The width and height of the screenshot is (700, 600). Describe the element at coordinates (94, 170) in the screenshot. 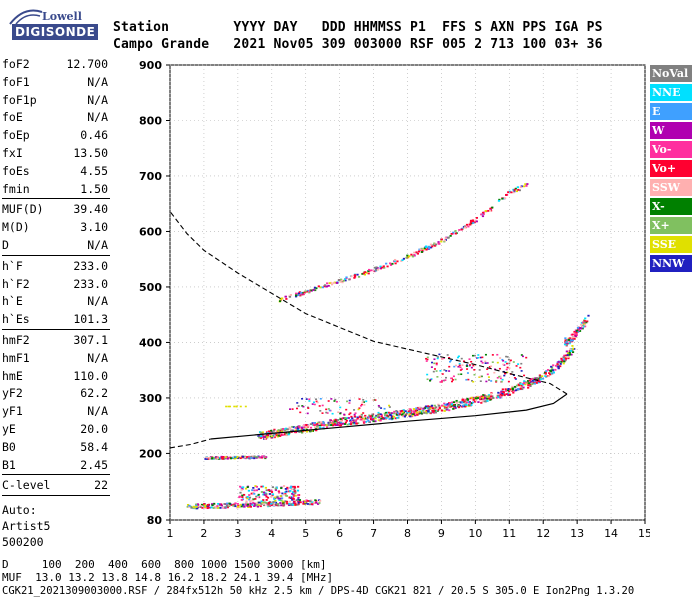

I see `param-value: 4.55` at that location.